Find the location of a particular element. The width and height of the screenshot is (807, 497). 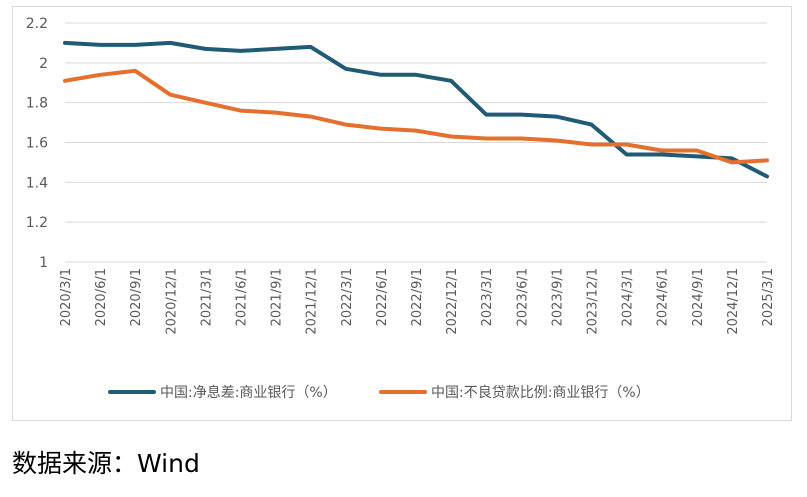

x-tick-label: 2020/6/1 is located at coordinates (101, 297).